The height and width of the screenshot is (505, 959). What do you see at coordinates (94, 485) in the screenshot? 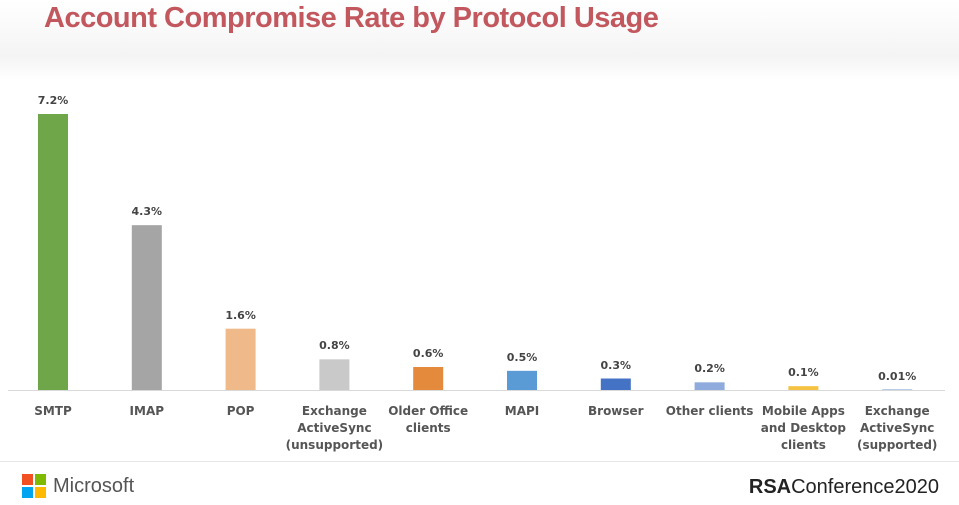
I see `microsoft-wordmark: Microsoft` at bounding box center [94, 485].